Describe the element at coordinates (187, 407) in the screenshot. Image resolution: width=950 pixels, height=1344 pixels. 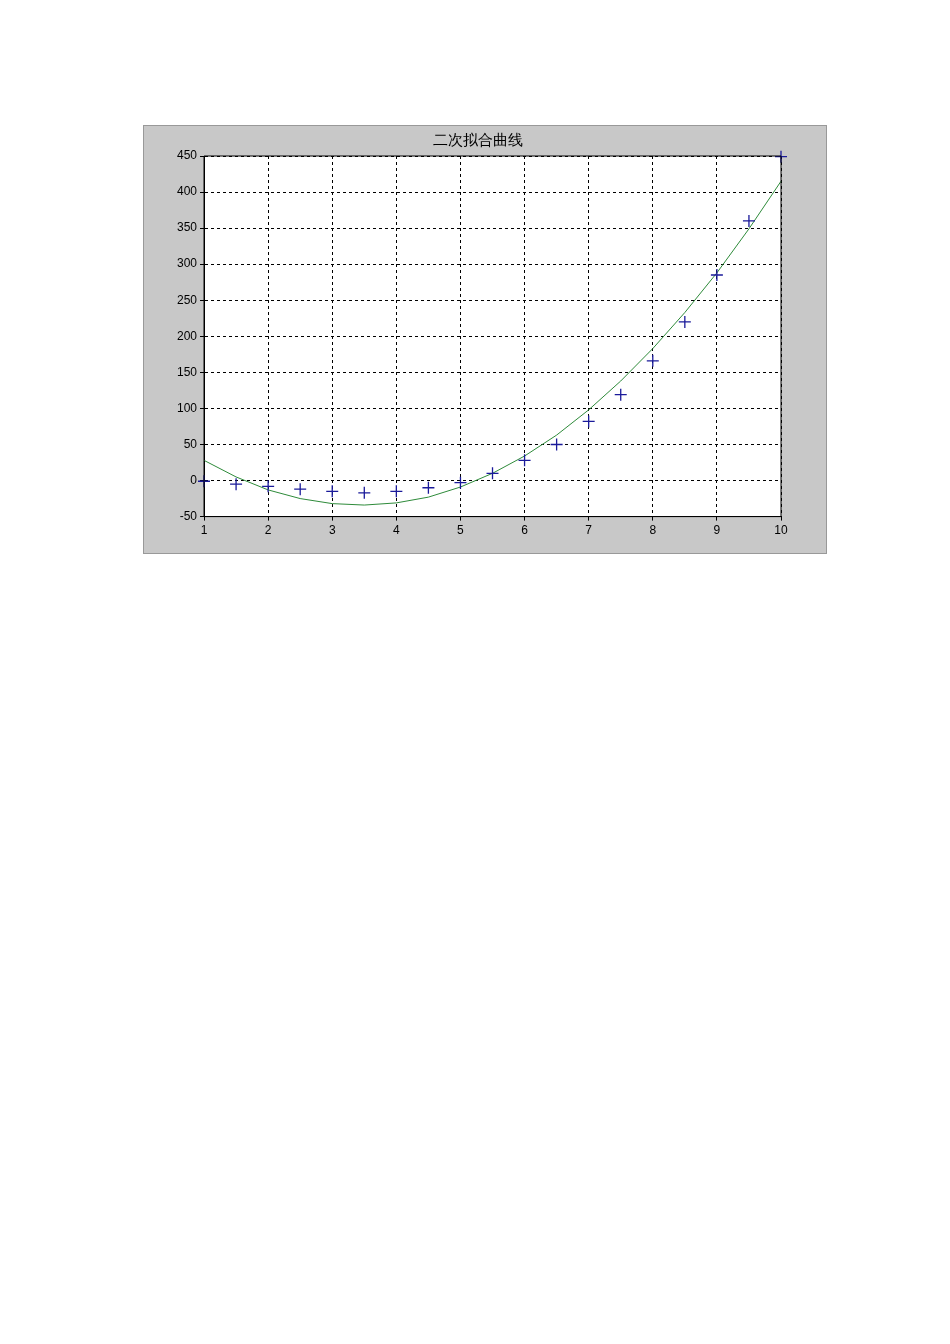
I see `y-tick-label: 100` at that location.